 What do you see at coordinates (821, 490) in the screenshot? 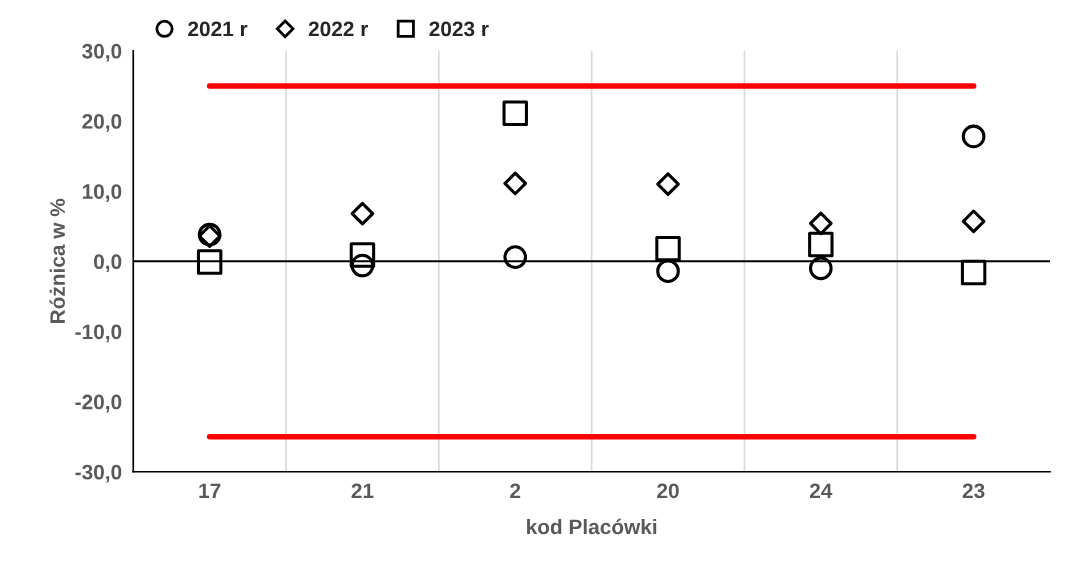
I see `x-tick-label: 24` at bounding box center [821, 490].